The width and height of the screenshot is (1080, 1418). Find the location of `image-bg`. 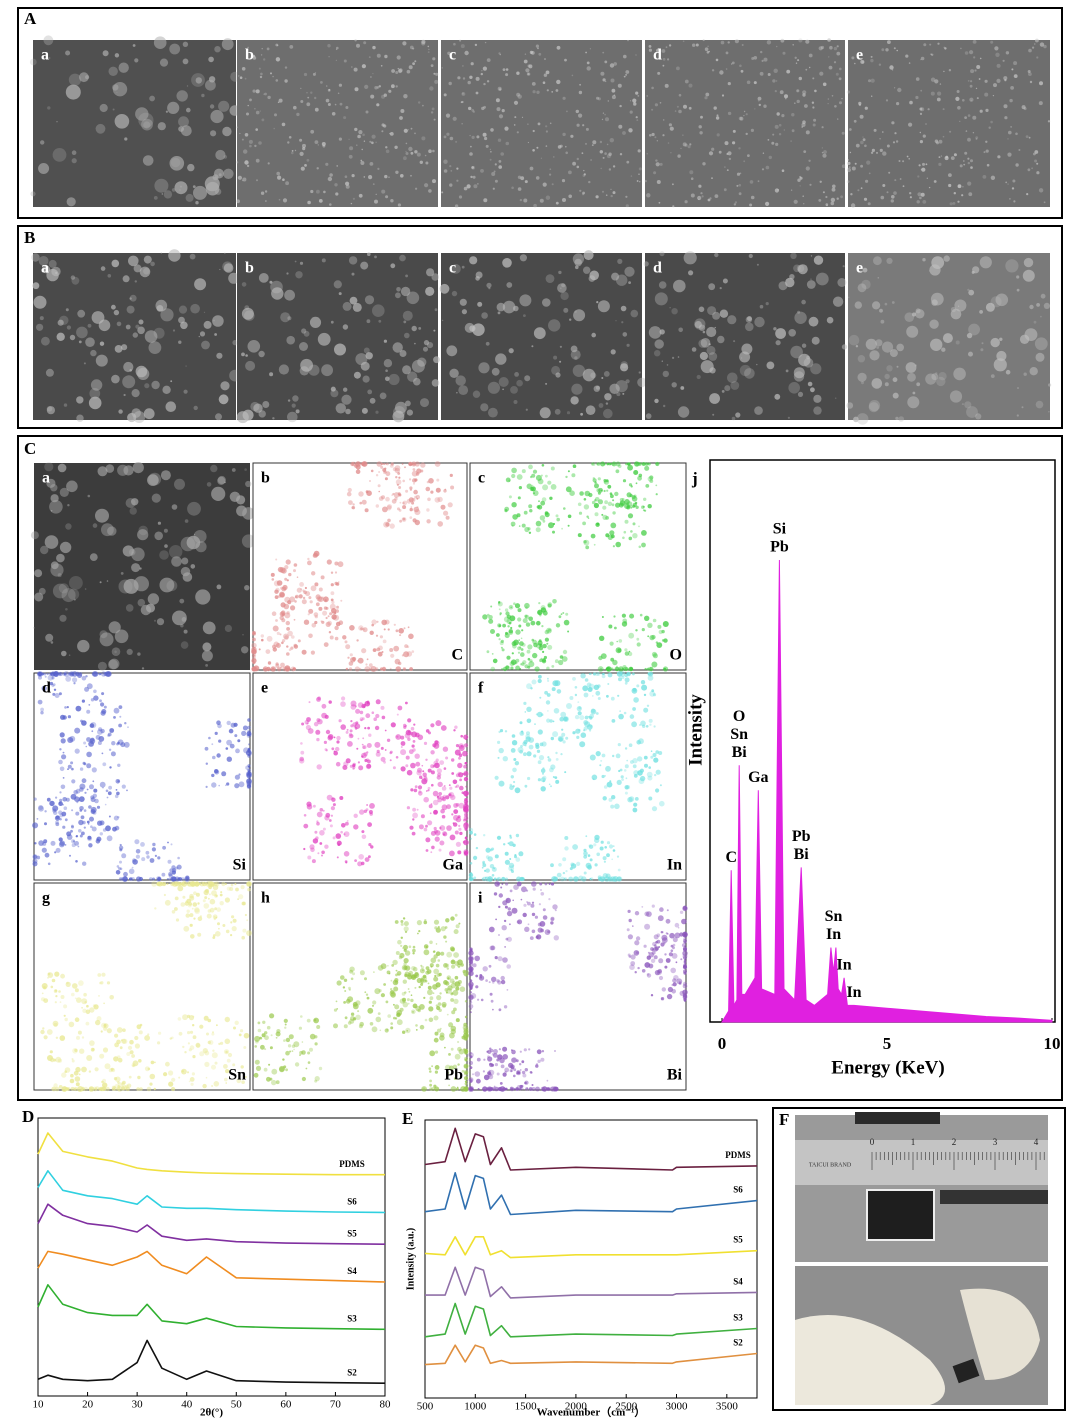

image-bg is located at coordinates (337, 336).